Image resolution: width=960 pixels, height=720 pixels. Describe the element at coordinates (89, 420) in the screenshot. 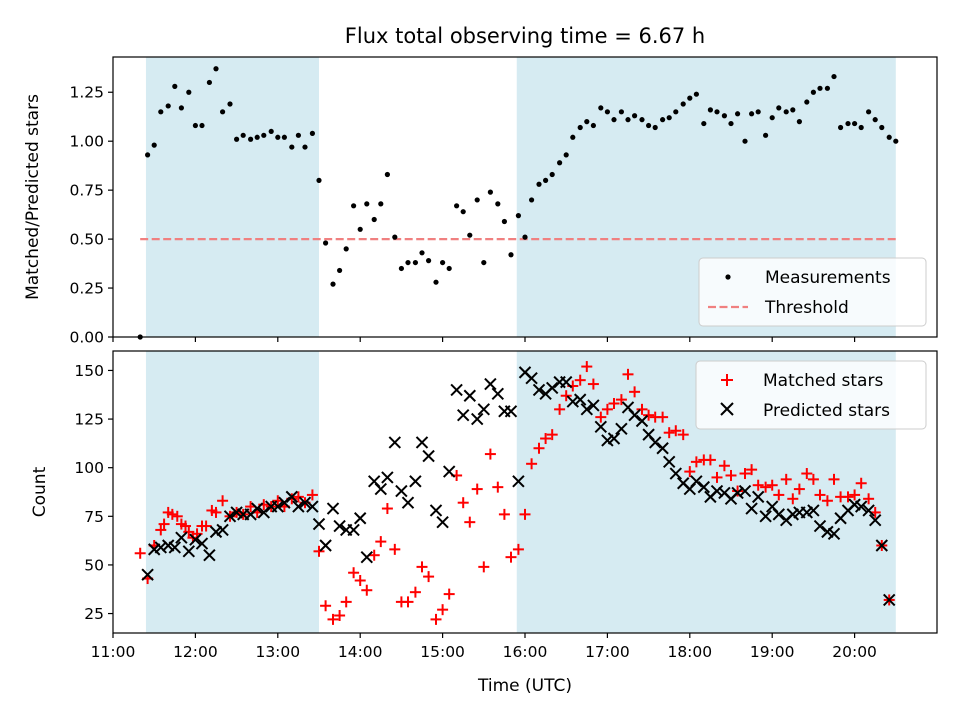

I see `count-ytick-label: 125` at that location.